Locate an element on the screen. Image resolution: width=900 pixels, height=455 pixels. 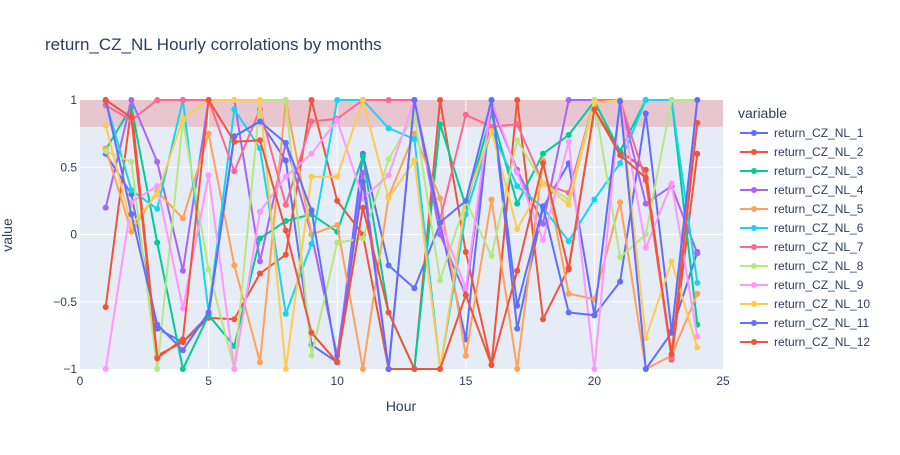
legend-item: return_CZ_NL_1 is located at coordinates (802, 133).